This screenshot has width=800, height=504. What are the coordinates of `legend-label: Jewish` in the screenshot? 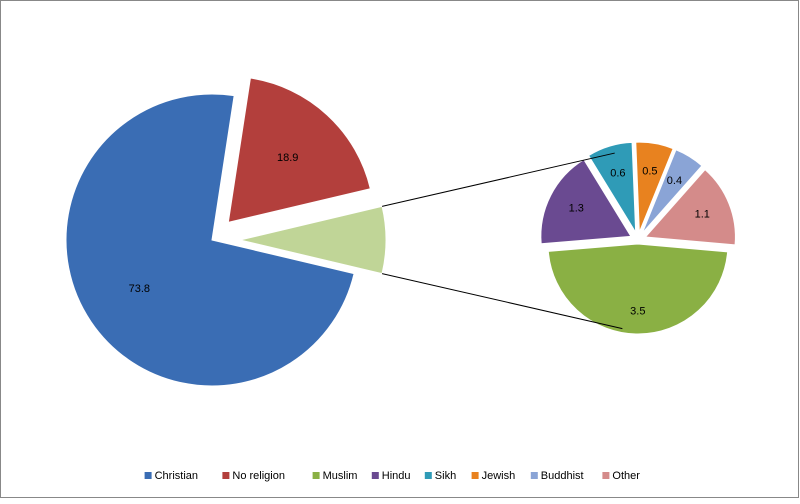 It's located at (499, 476).